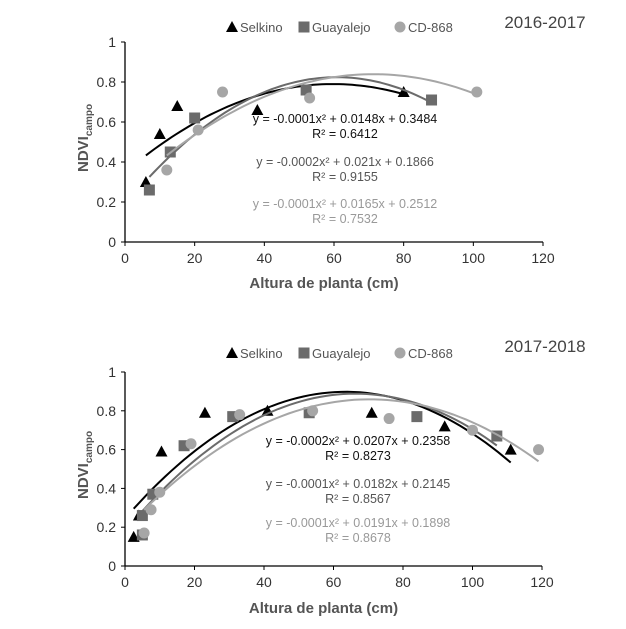  What do you see at coordinates (358, 484) in the screenshot?
I see `trend-equation: y = -0.0001x² + 0.0182x + 0.2145` at bounding box center [358, 484].